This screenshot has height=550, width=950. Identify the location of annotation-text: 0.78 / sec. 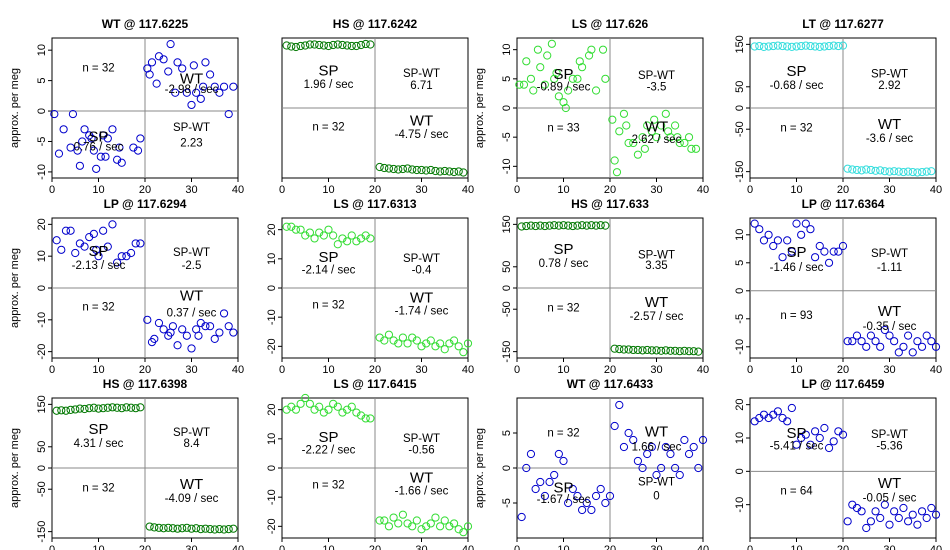
(564, 264).